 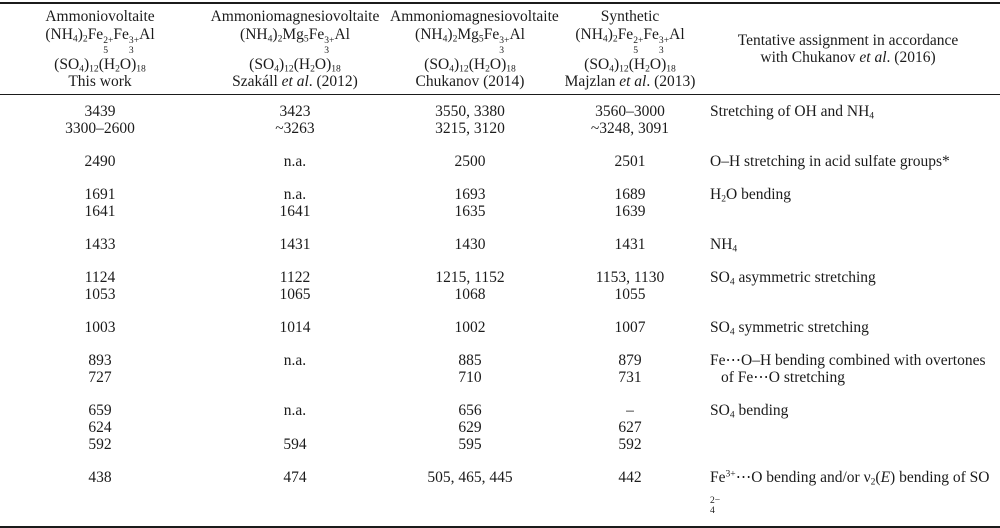 What do you see at coordinates (470, 377) in the screenshot?
I see `wavenumber-cell: 710` at bounding box center [470, 377].